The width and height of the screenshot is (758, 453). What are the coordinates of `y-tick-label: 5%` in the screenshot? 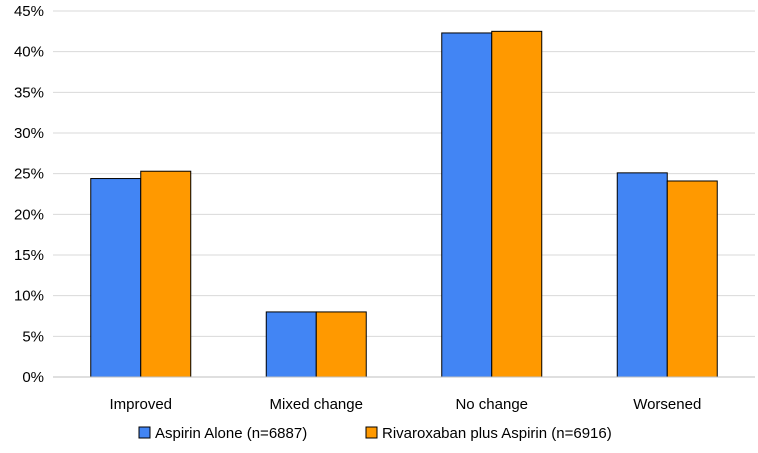 It's located at (33, 336).